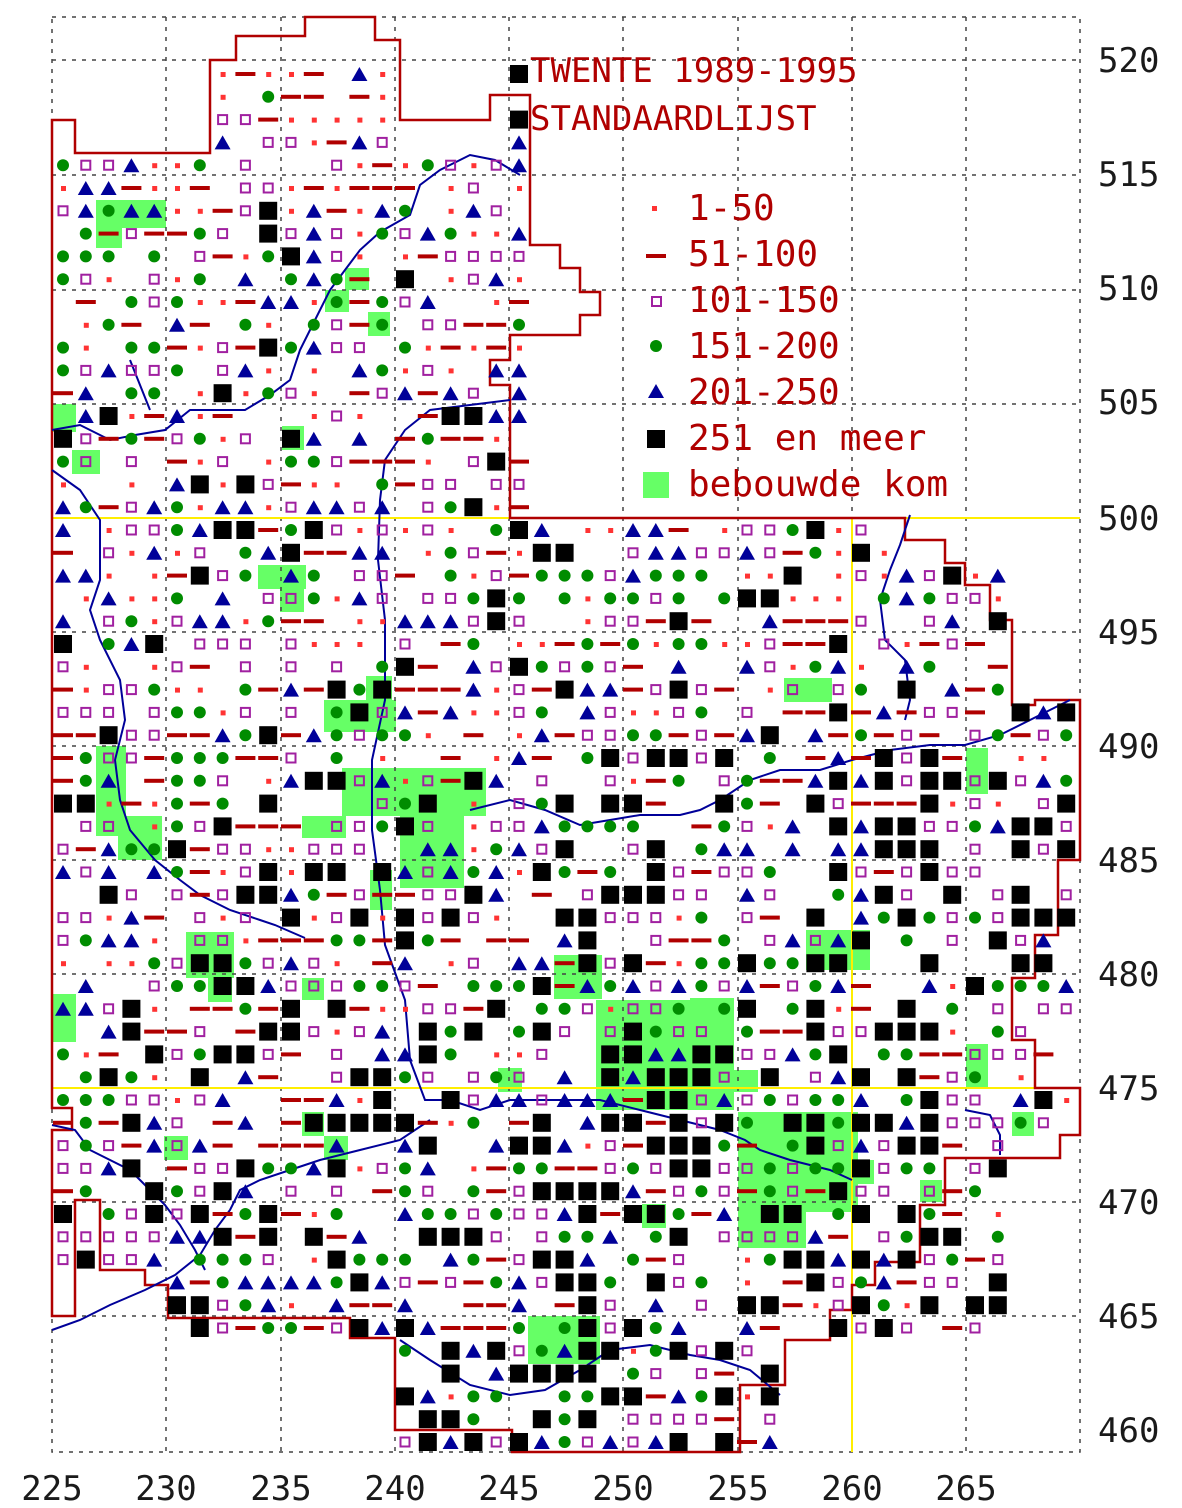 Image resolution: width=1182 pixels, height=1508 pixels. What do you see at coordinates (1128, 1317) in the screenshot?
I see `y-tick-label: 465` at bounding box center [1128, 1317].